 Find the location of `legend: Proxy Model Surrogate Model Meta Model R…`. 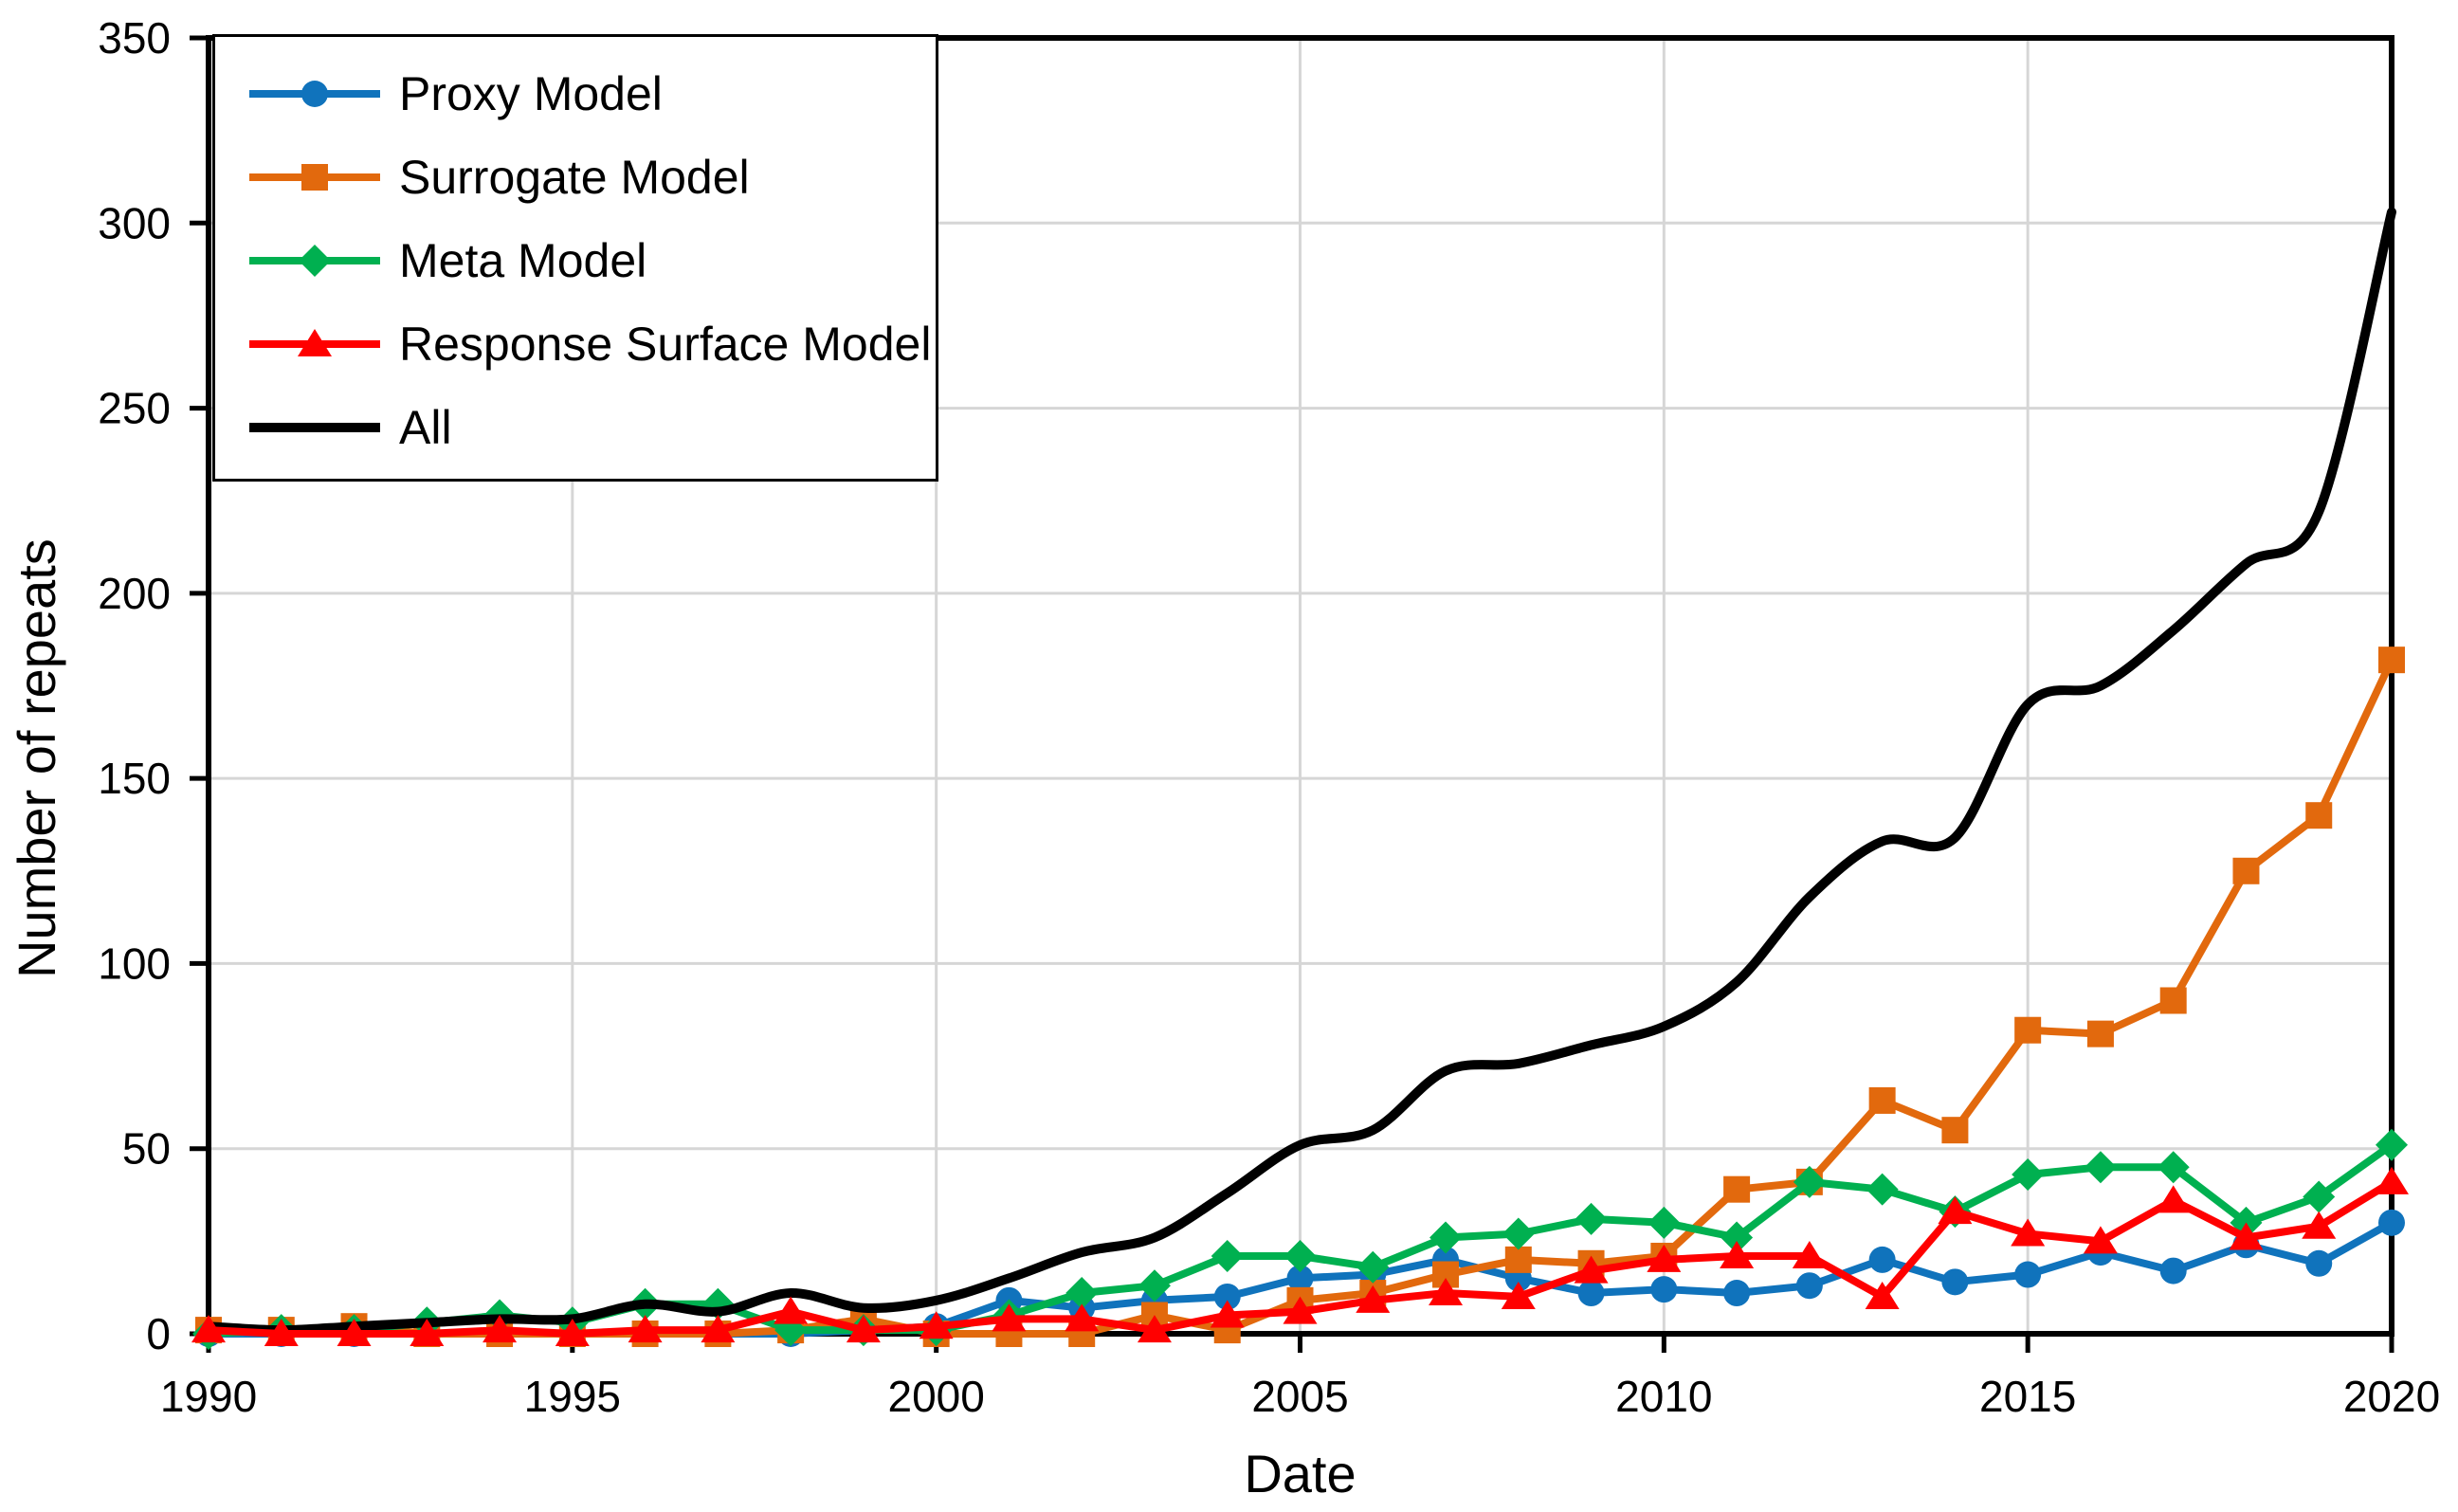

legend: Proxy Model Surrogate Model Meta Model R… is located at coordinates (575, 258).